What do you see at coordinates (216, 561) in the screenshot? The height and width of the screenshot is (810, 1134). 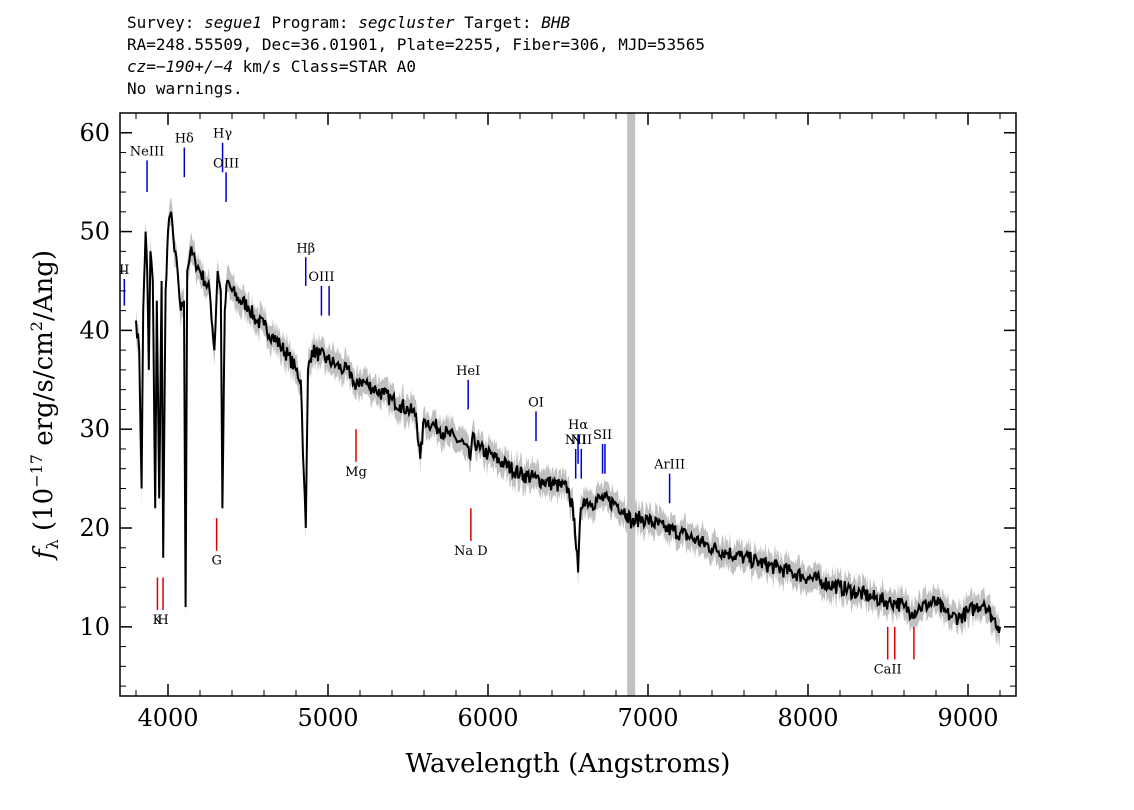 I see `absorption-line-label: G` at bounding box center [216, 561].